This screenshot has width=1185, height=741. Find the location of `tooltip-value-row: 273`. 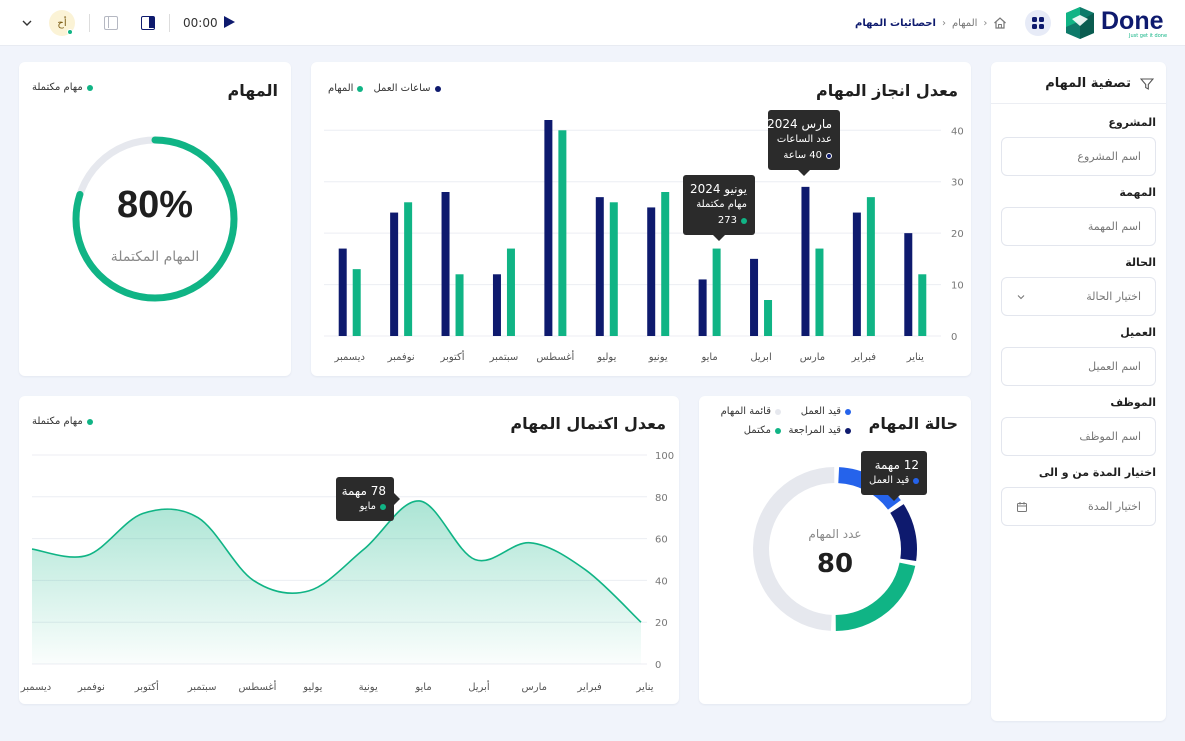

tooltip-value-row: 273 is located at coordinates (719, 221).